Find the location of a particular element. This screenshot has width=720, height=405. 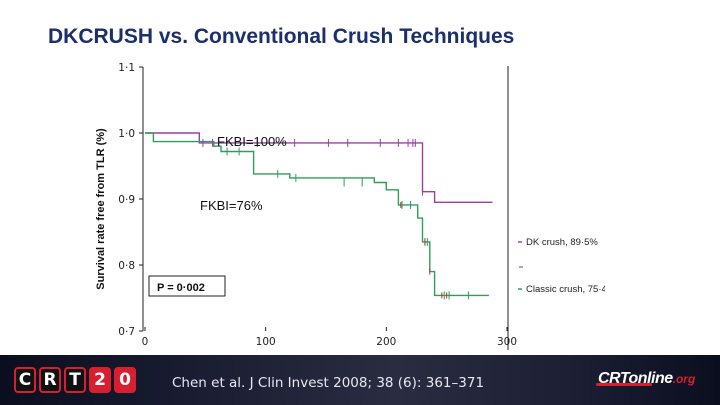

p-value-box is located at coordinates (187, 286).